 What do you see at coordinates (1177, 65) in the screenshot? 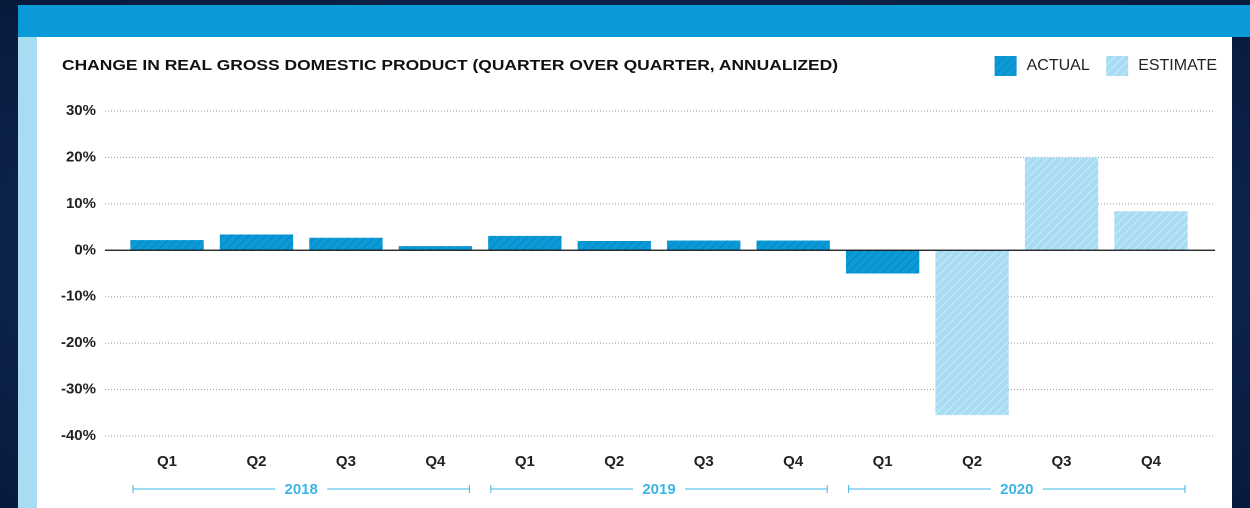
I see `legend-label: ESTIMATE` at bounding box center [1177, 65].